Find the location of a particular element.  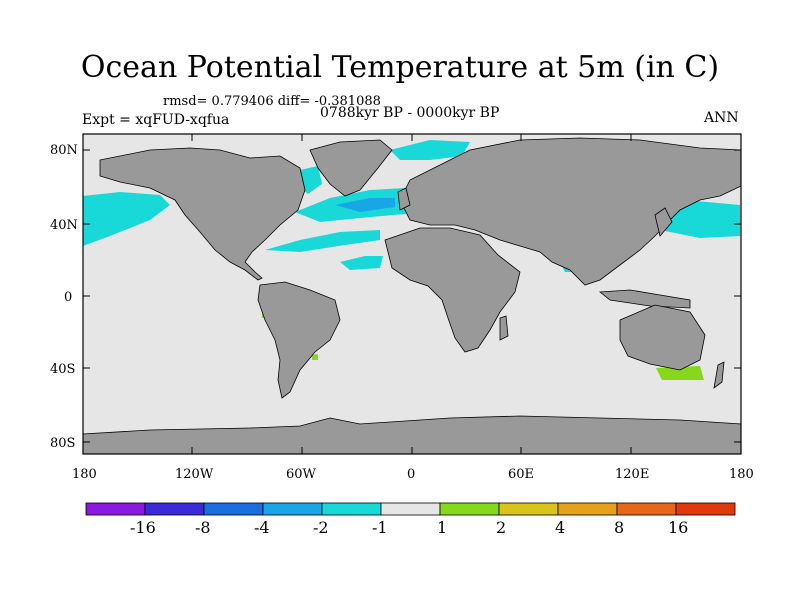

land-indonesia is located at coordinates (644, 299).